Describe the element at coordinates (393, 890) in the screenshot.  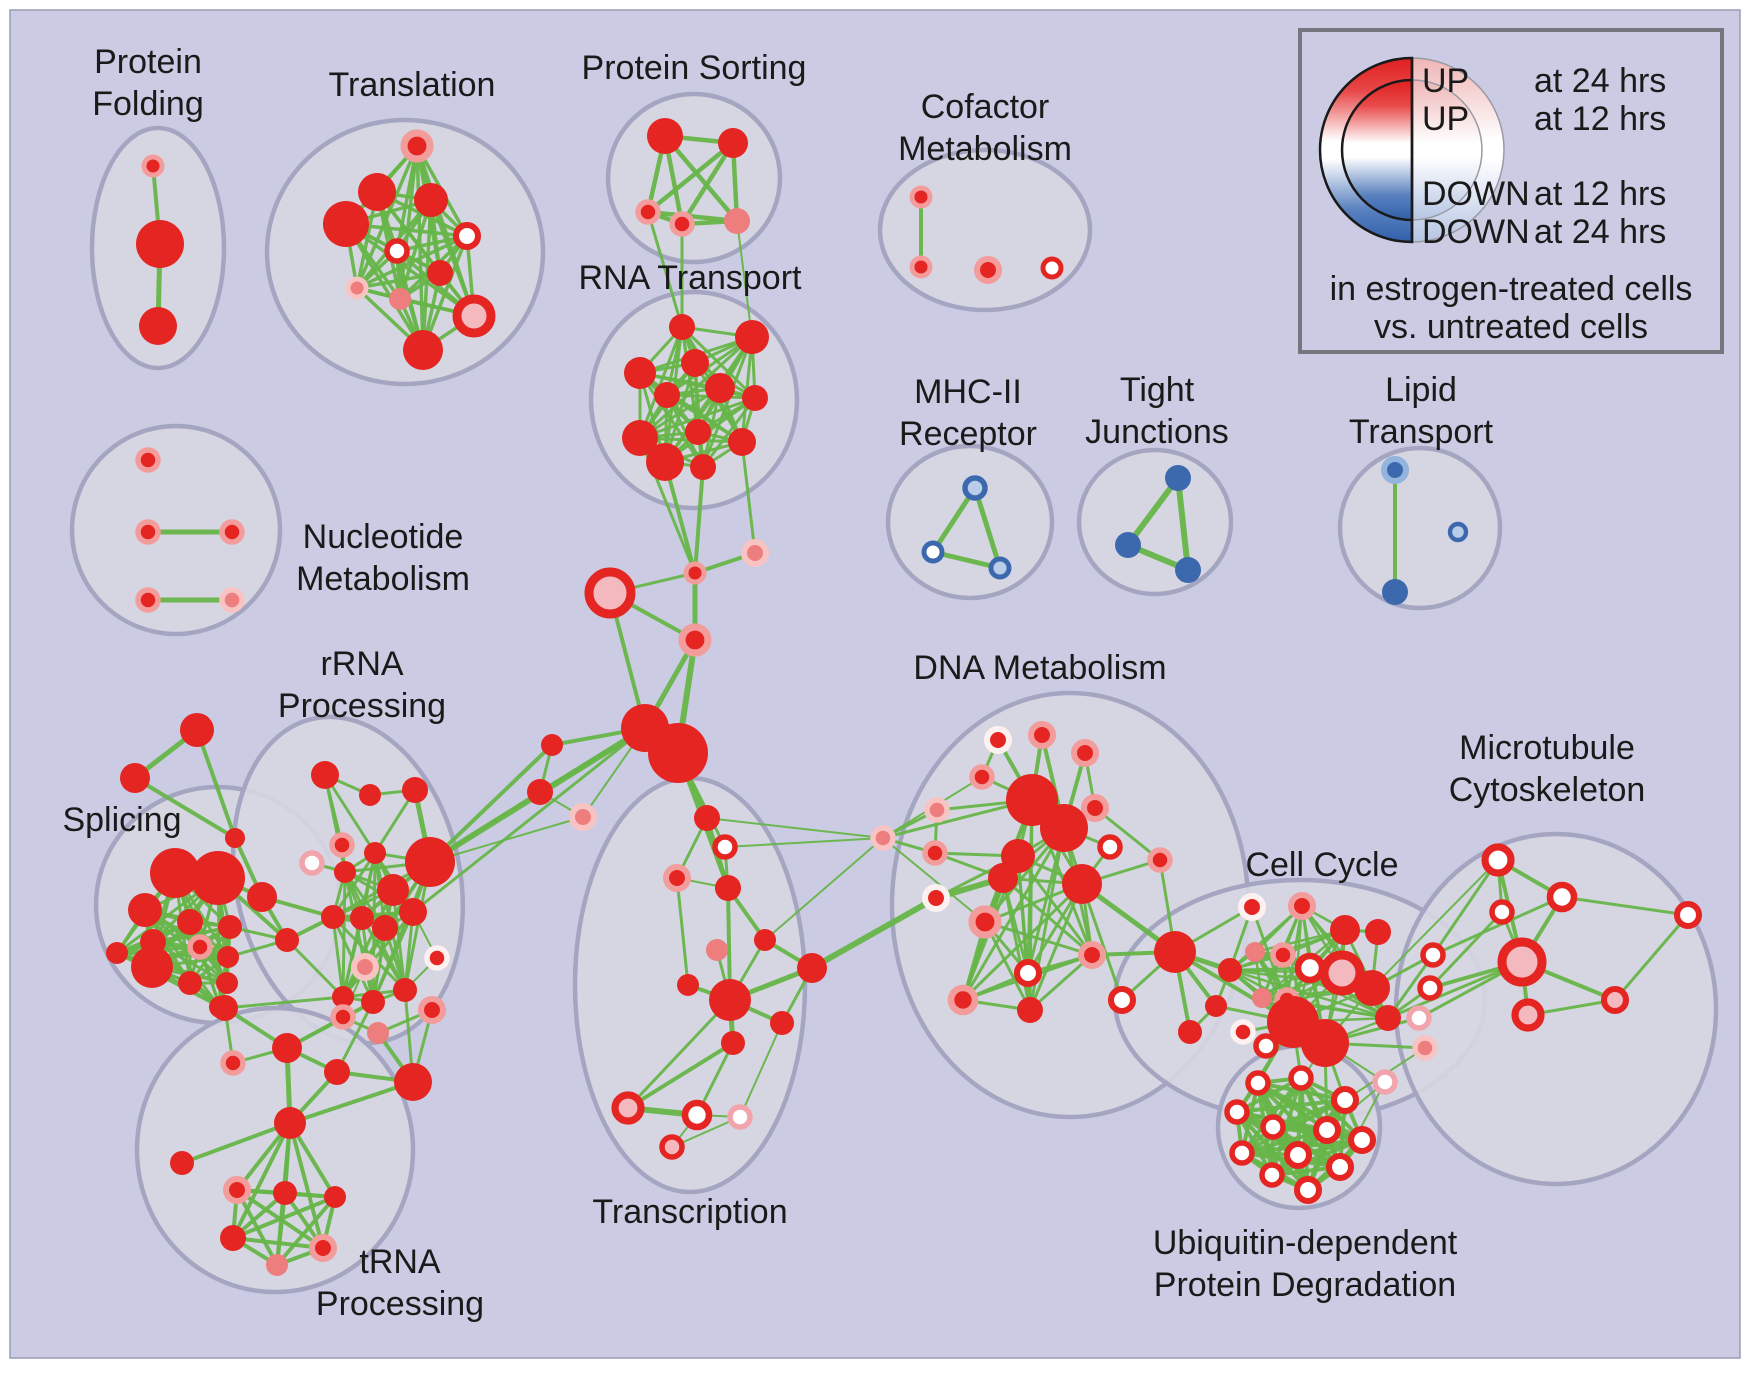
I see `network-node-rr9` at that location.